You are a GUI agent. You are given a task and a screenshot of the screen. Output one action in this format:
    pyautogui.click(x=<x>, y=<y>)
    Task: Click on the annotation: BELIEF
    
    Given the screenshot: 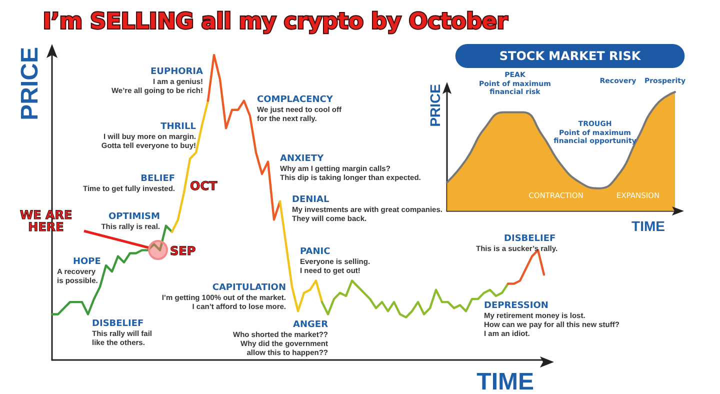 What is the action you would take?
    pyautogui.click(x=157, y=179)
    